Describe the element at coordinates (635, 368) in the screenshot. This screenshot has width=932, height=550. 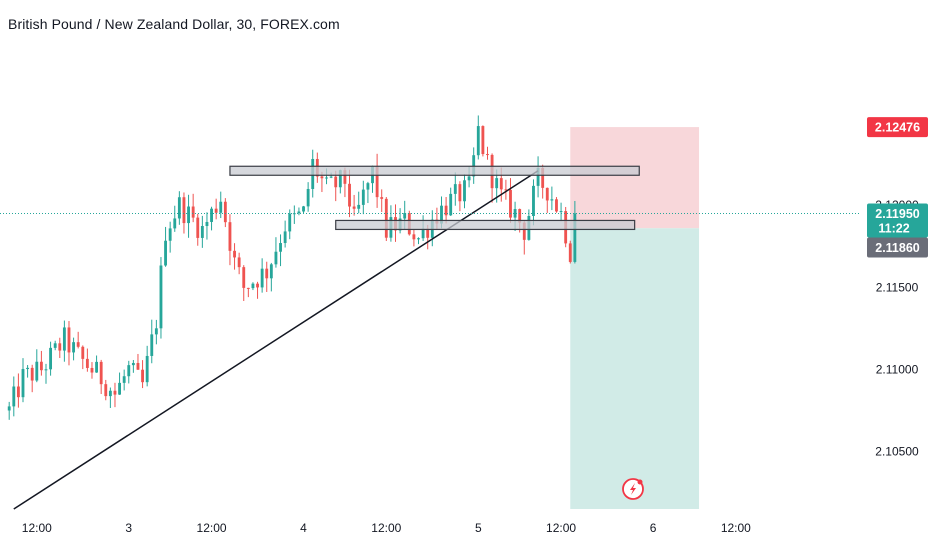
I see `take-profit-zone` at that location.